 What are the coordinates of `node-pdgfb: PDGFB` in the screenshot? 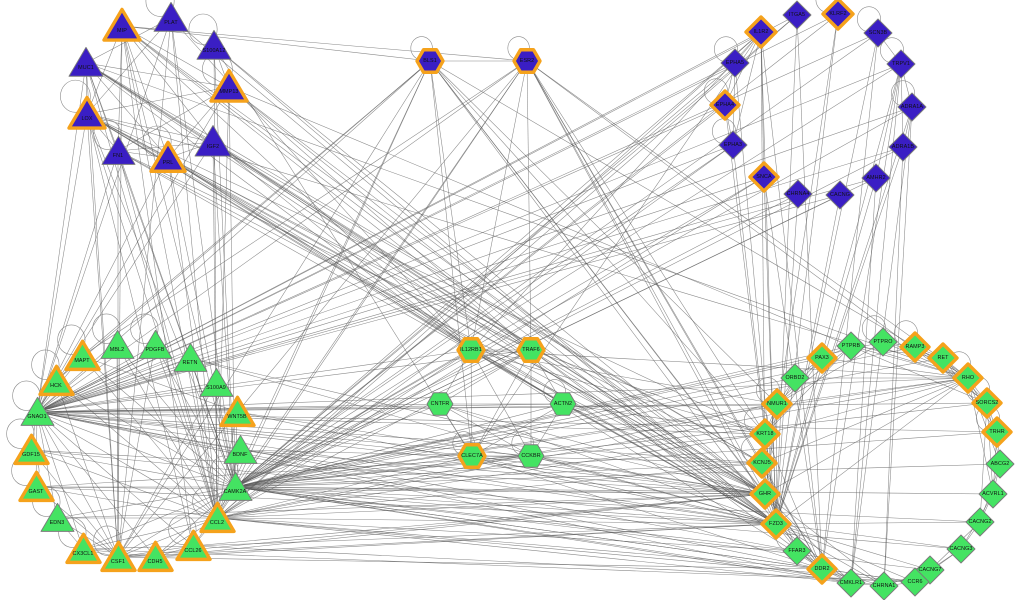 It's located at (155, 345).